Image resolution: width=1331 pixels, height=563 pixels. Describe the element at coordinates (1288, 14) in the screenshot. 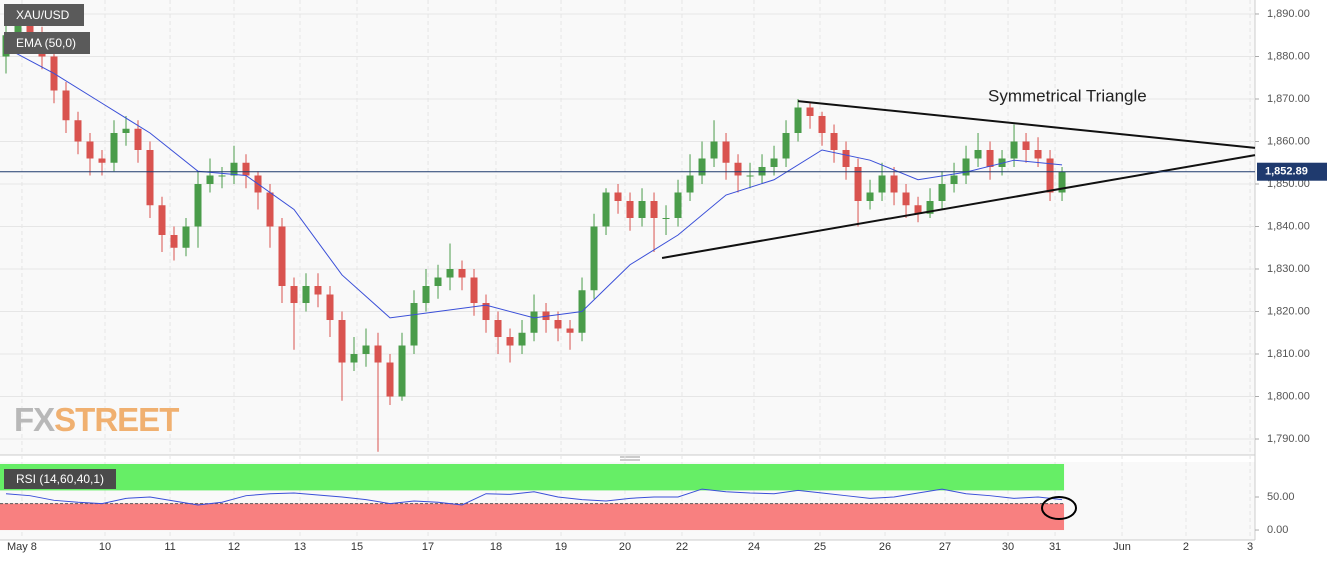

I see `y-tick-label: 1,890.00` at that location.